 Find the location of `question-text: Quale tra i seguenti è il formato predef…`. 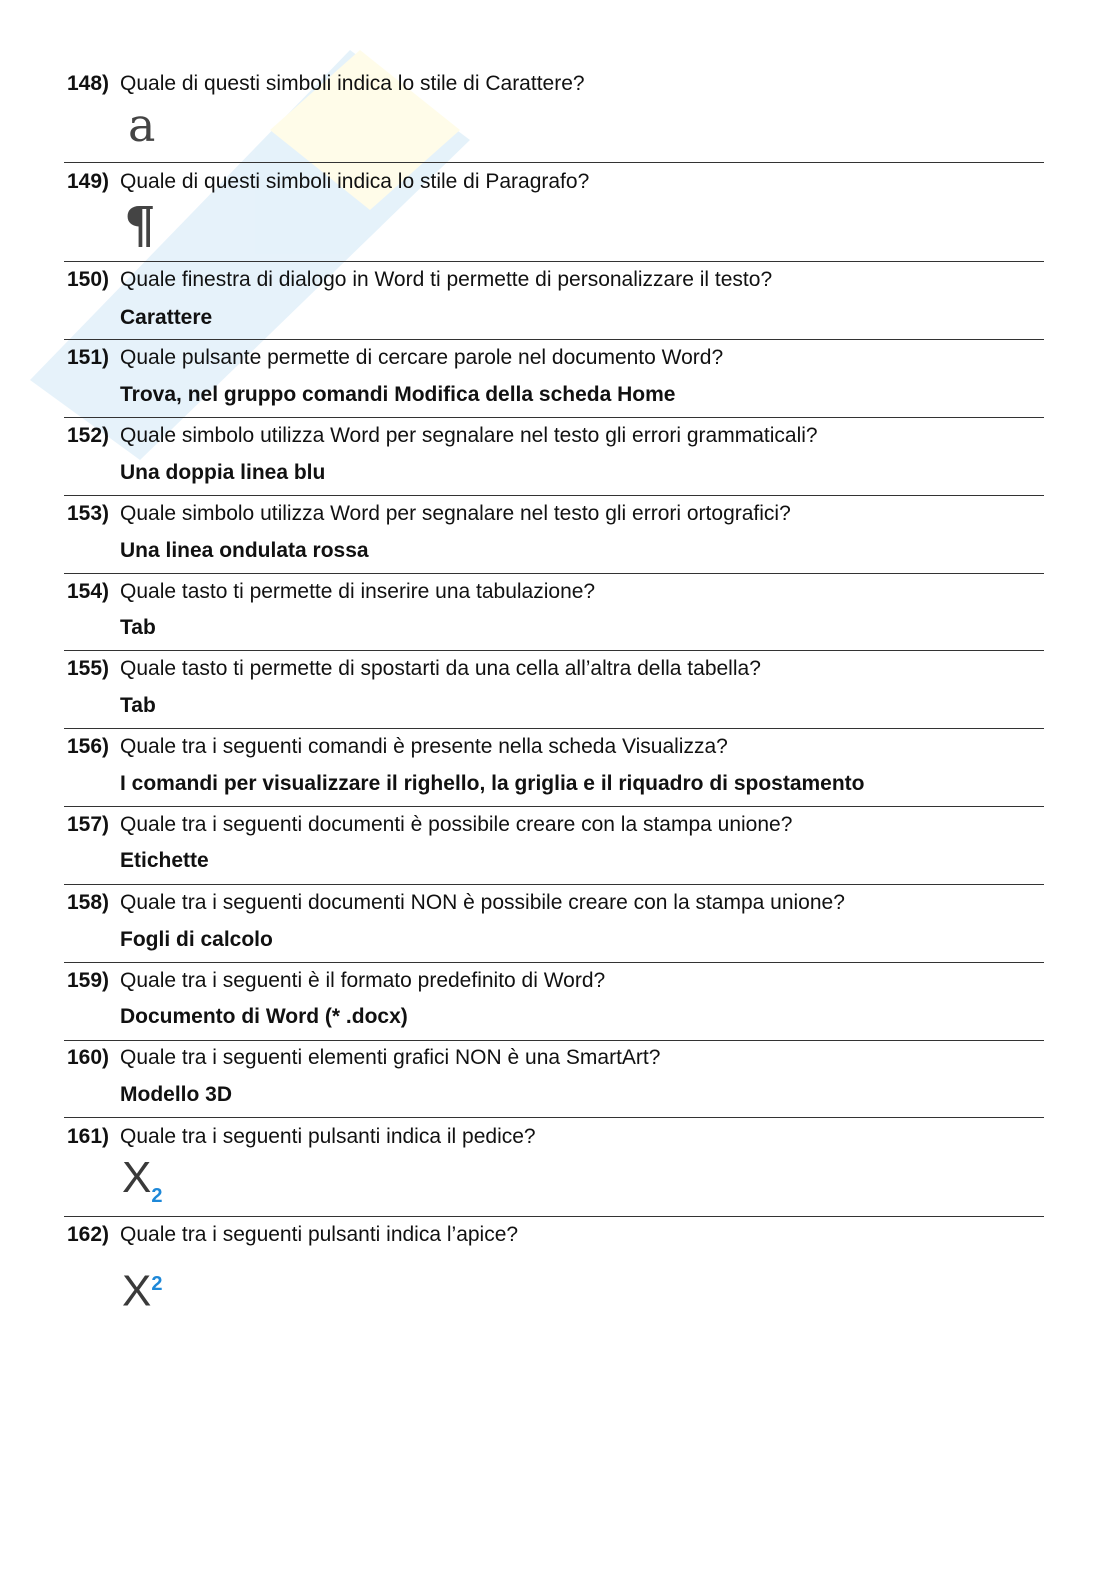

question-text: Quale tra i seguenti è il formato predef… is located at coordinates (363, 980).